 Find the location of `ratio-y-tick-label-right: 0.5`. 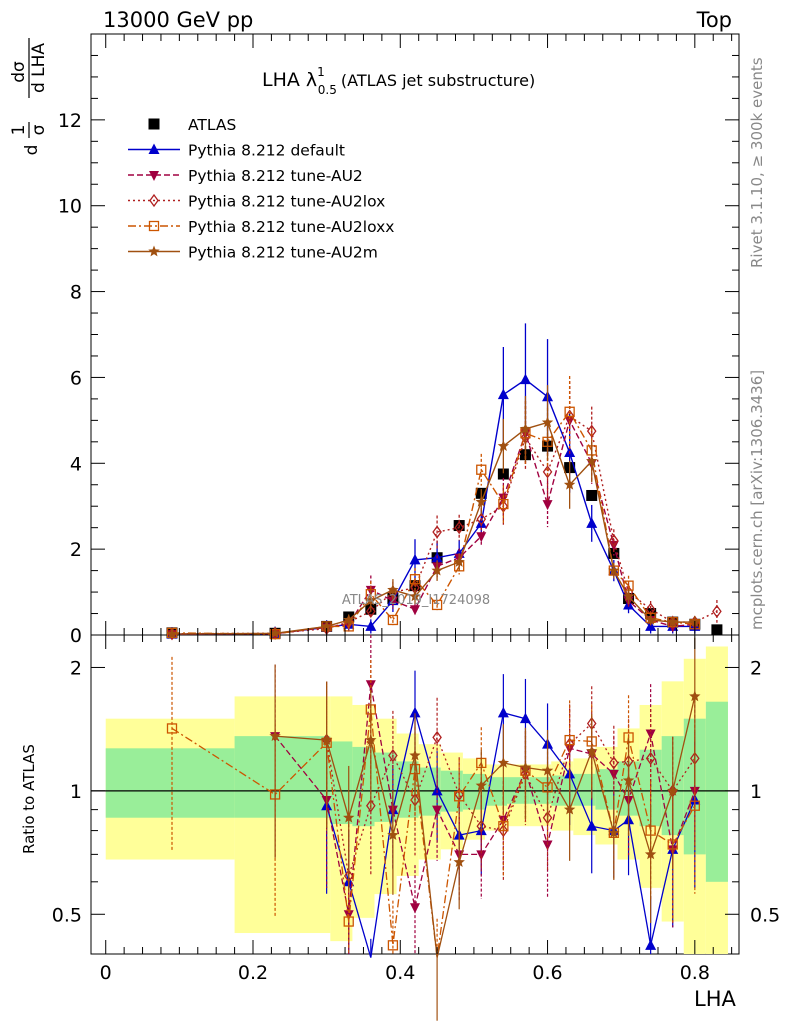

ratio-y-tick-label-right: 0.5 is located at coordinates (765, 915).